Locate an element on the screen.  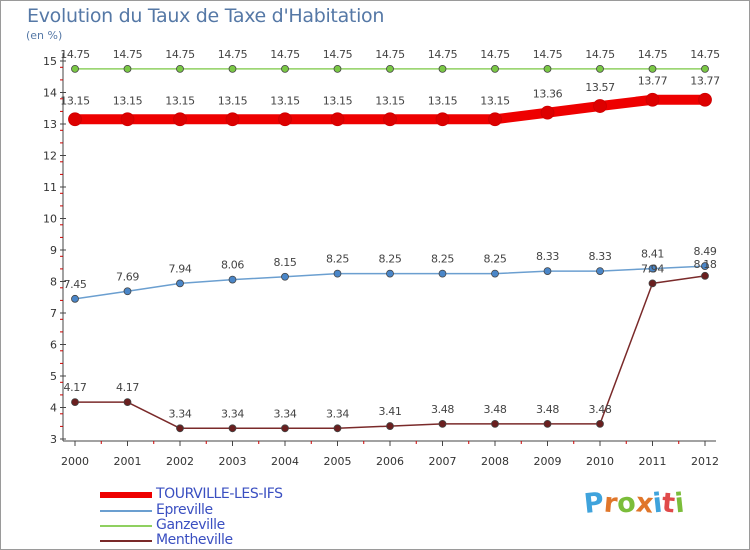
x-tick-label: 2010 is located at coordinates (600, 461).